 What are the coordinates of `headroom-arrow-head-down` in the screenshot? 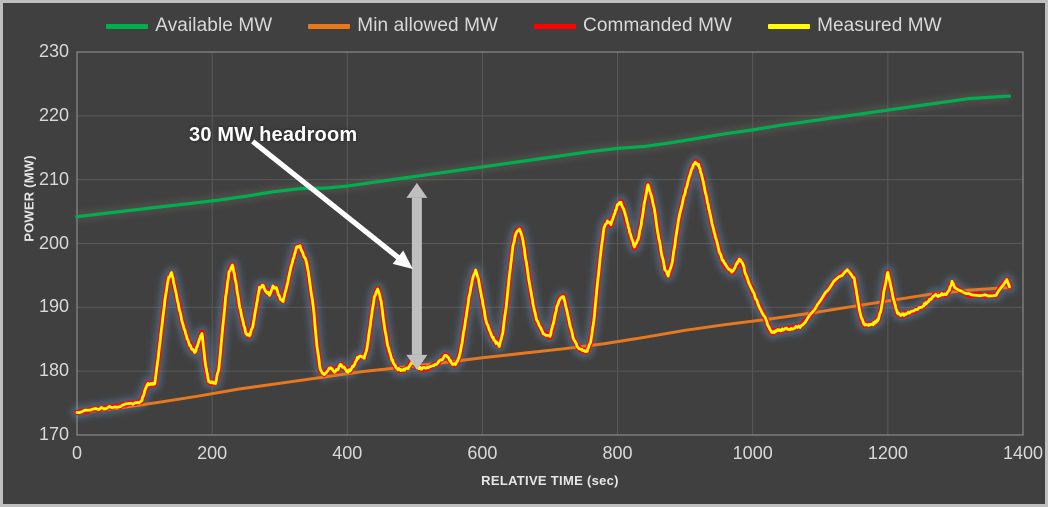 It's located at (417, 362).